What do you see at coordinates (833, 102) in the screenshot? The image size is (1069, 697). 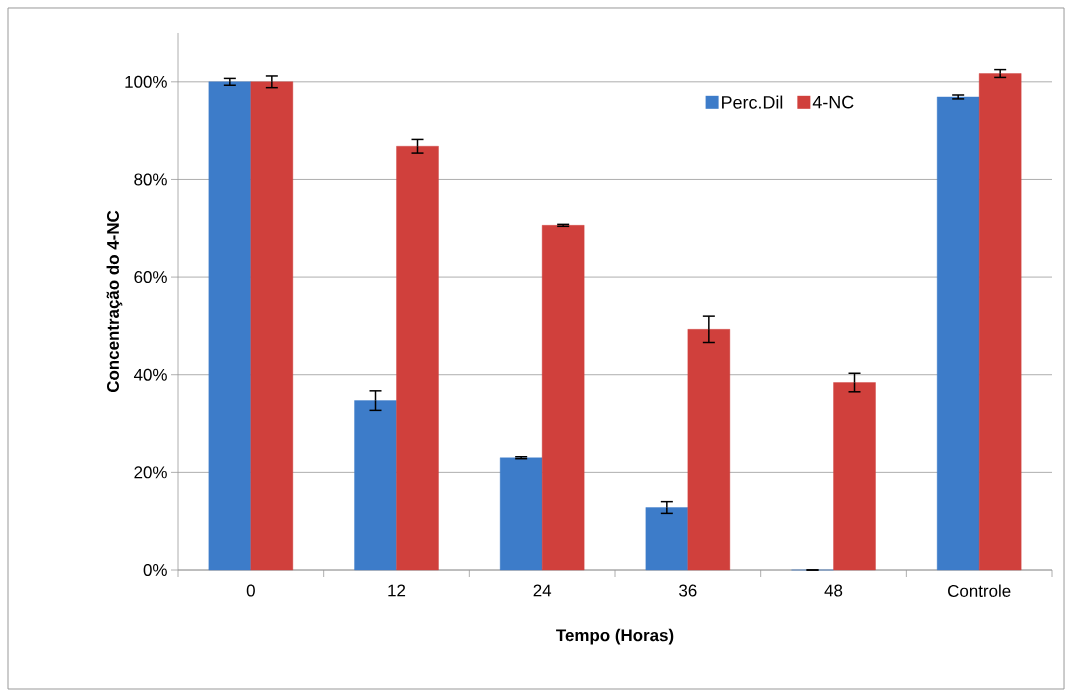 I see `legend-label: 4-NC` at bounding box center [833, 102].